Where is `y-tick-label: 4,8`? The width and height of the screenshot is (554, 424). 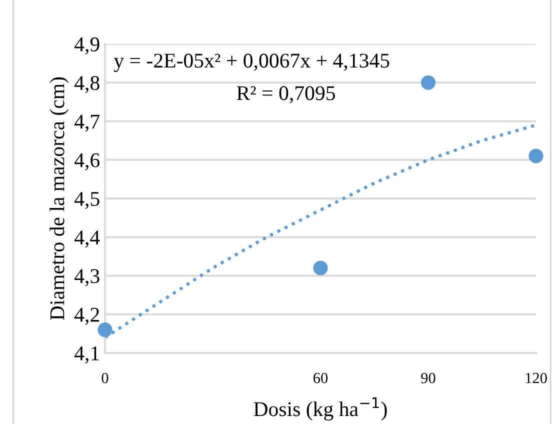
y-tick-label: 4,8 is located at coordinates (87, 85).